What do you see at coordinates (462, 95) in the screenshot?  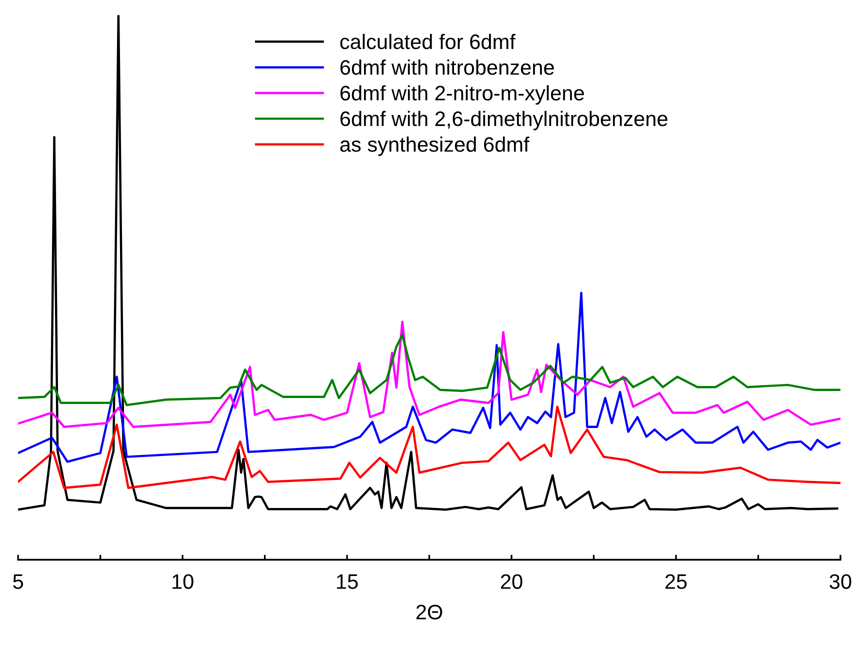 I see `legend-label: 6dmf with 2-nitro-m-xylene` at bounding box center [462, 95].